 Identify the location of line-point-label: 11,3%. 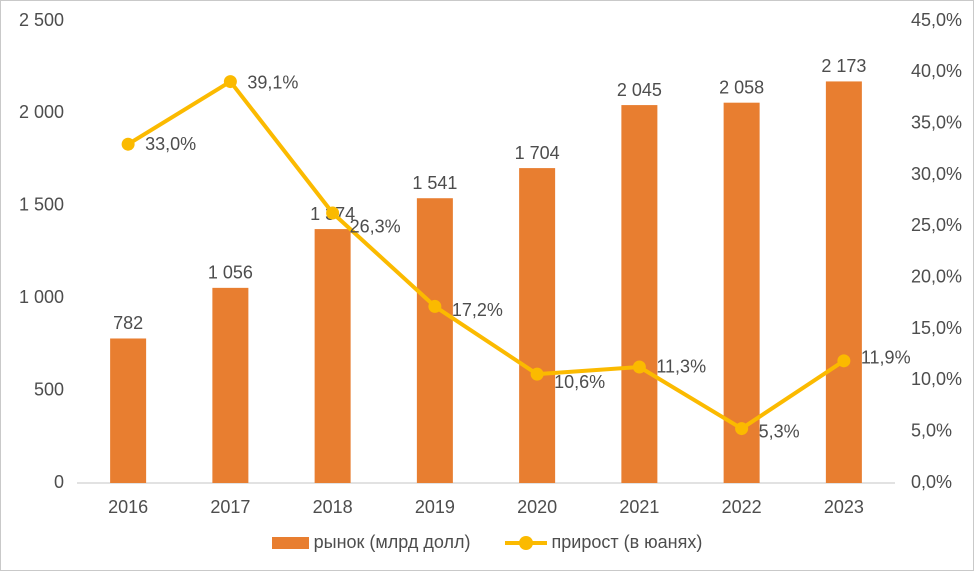
(681, 367).